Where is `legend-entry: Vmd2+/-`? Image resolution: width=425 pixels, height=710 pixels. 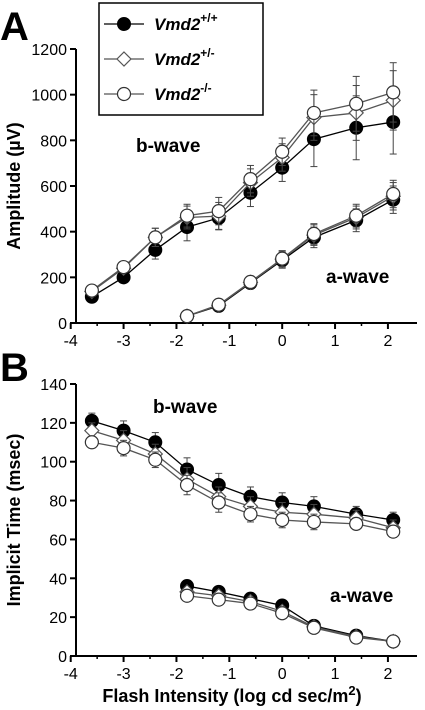 legend-entry: Vmd2+/- is located at coordinates (184, 57).